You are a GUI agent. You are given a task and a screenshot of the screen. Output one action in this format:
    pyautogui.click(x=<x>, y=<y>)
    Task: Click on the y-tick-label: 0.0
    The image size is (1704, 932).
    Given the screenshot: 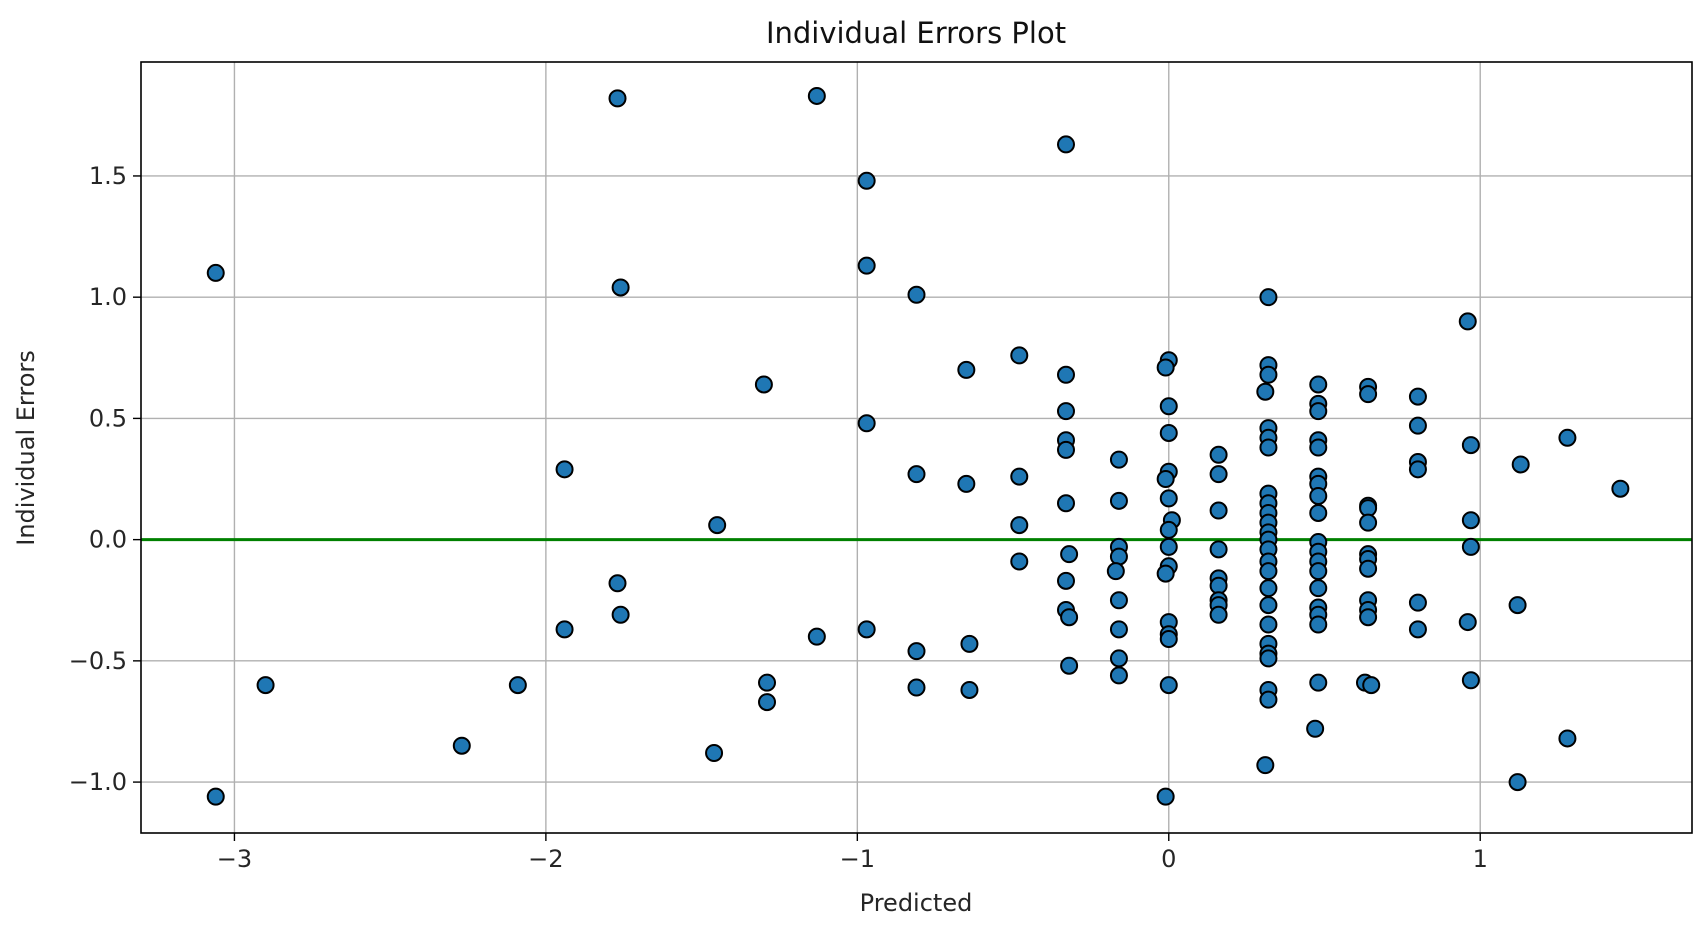 What is the action you would take?
    pyautogui.click(x=108, y=540)
    